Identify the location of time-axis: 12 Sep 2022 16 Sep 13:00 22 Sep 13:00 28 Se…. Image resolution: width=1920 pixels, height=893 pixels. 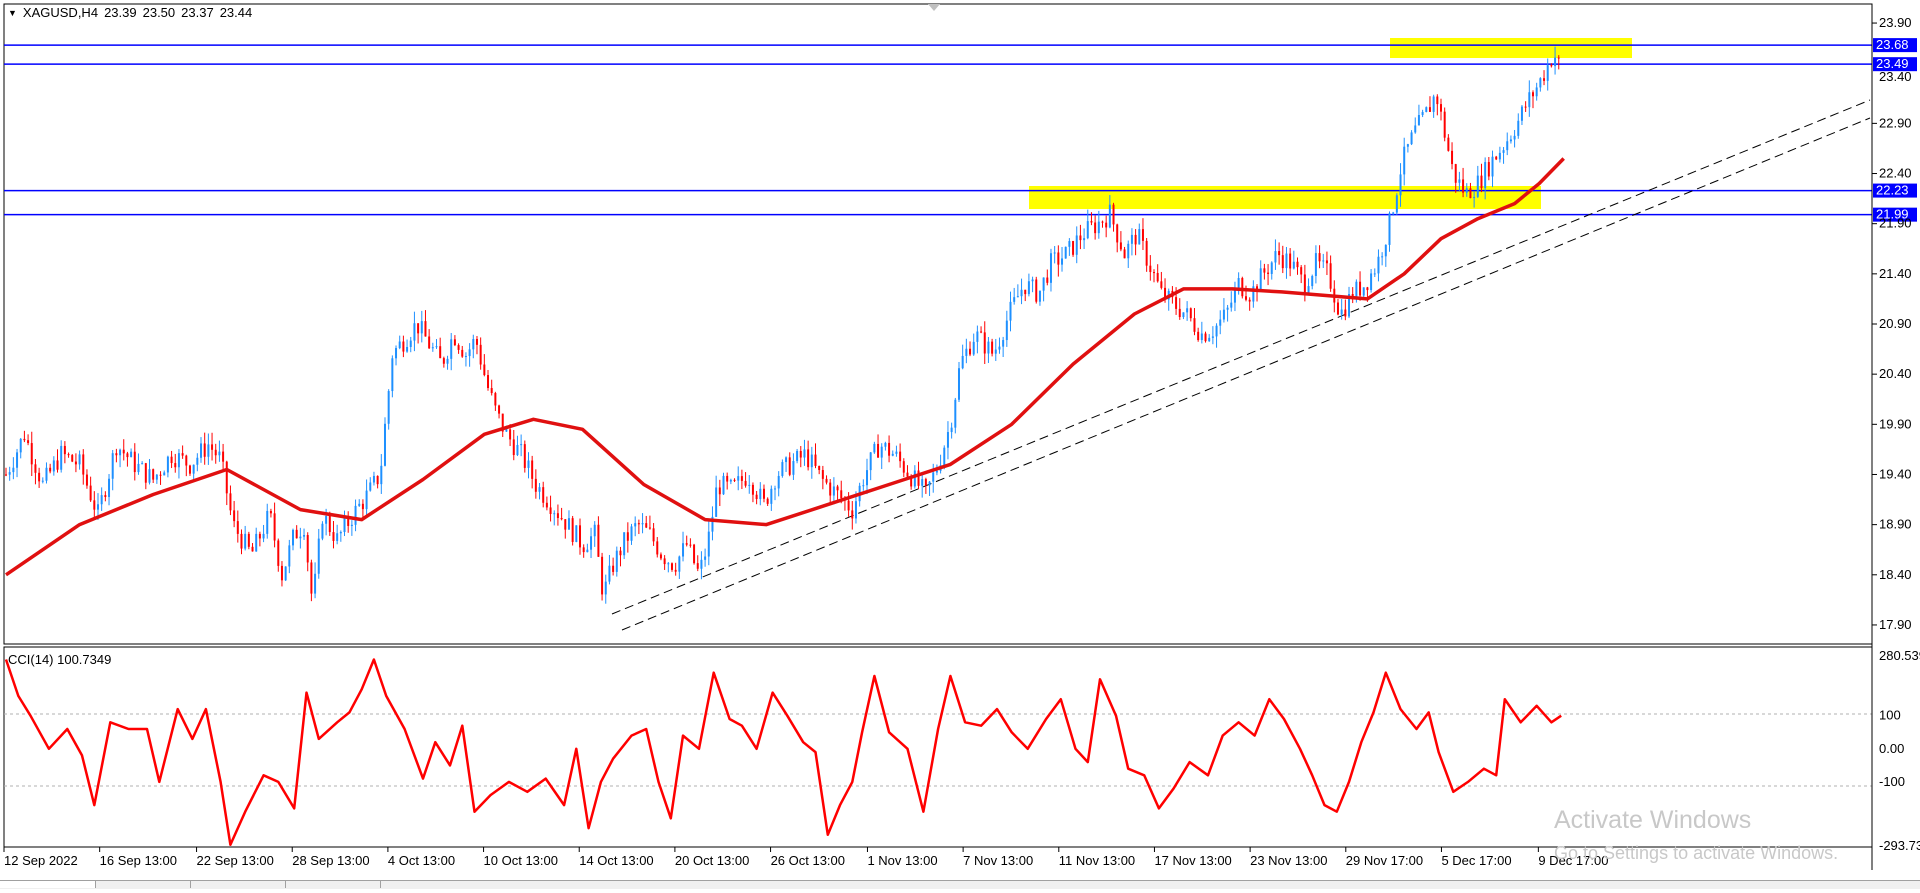
(805, 857).